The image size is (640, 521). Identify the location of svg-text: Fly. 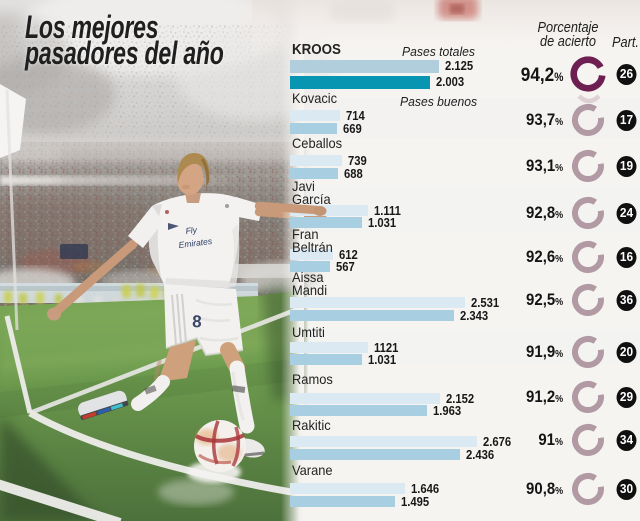
(191, 230).